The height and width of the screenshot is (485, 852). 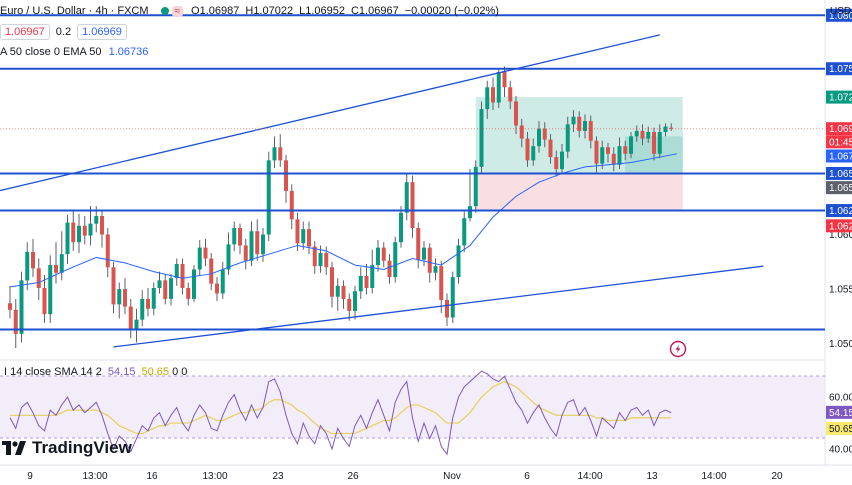 I want to click on currency-label: USD, so click(x=841, y=11).